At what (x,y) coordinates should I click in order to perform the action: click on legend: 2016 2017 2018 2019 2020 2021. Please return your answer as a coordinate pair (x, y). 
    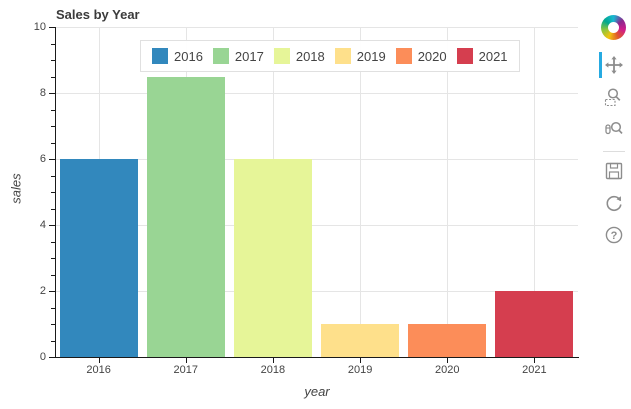
    Looking at the image, I should click on (330, 56).